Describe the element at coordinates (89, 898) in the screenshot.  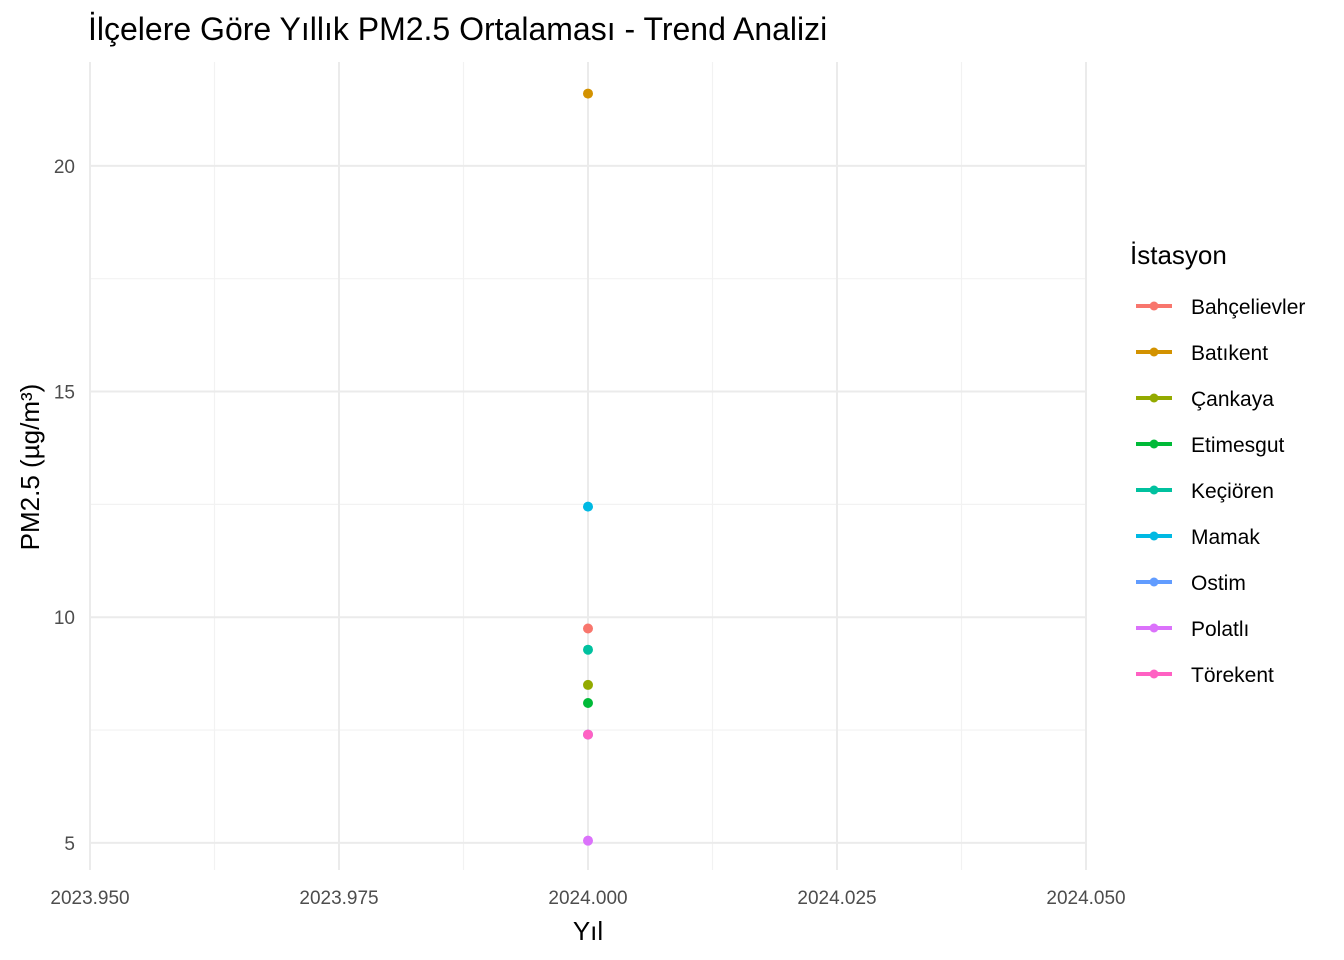
I see `x-tick-label: 2023.950` at that location.